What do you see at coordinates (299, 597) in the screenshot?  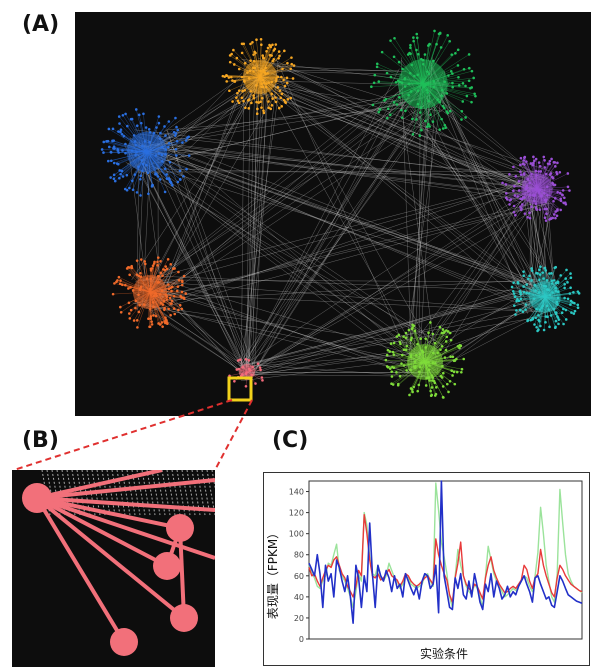 I see `y-tick-label: 40` at bounding box center [299, 597].